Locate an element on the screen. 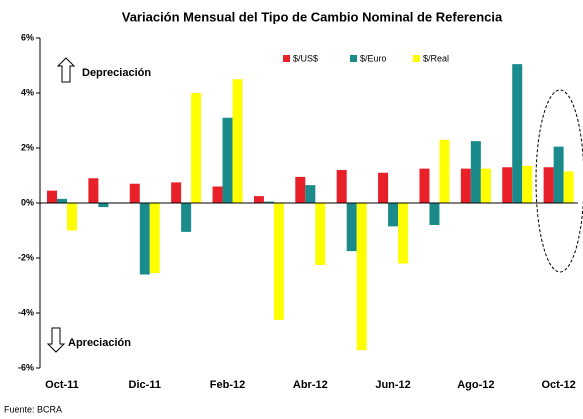  source: Fuente: BCRA is located at coordinates (33, 409).